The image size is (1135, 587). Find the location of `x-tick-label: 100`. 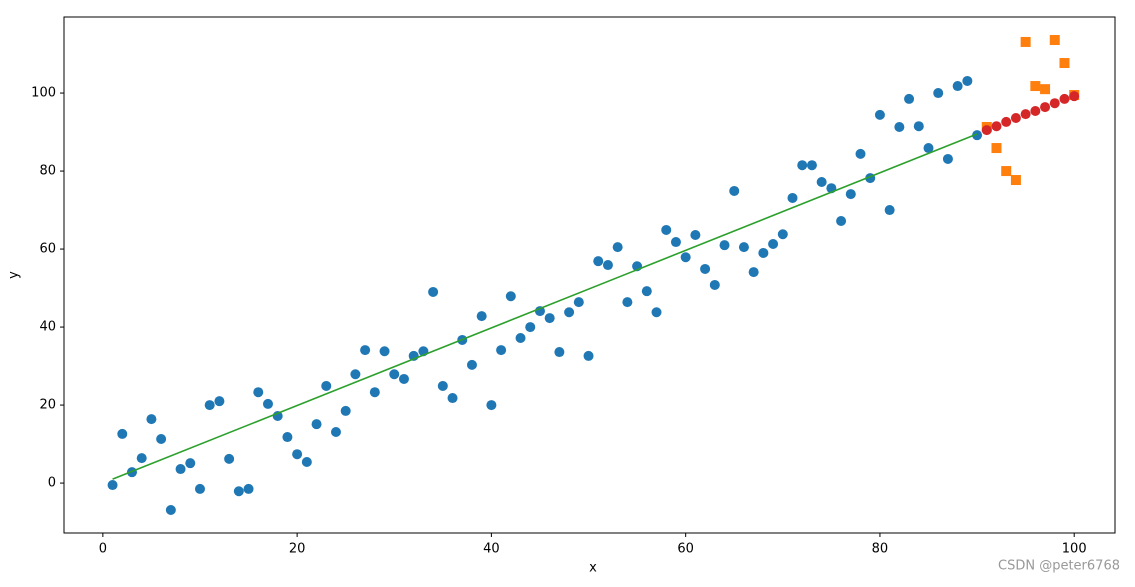

x-tick-label: 100 is located at coordinates (1074, 549).